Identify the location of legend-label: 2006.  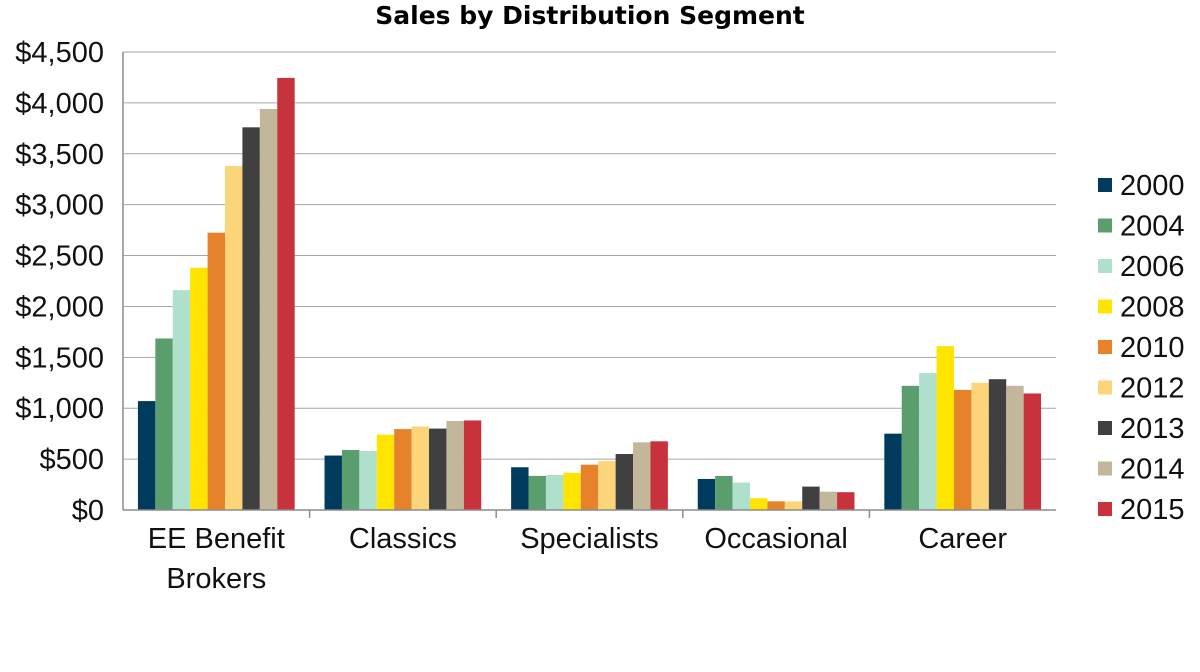
(1152, 267).